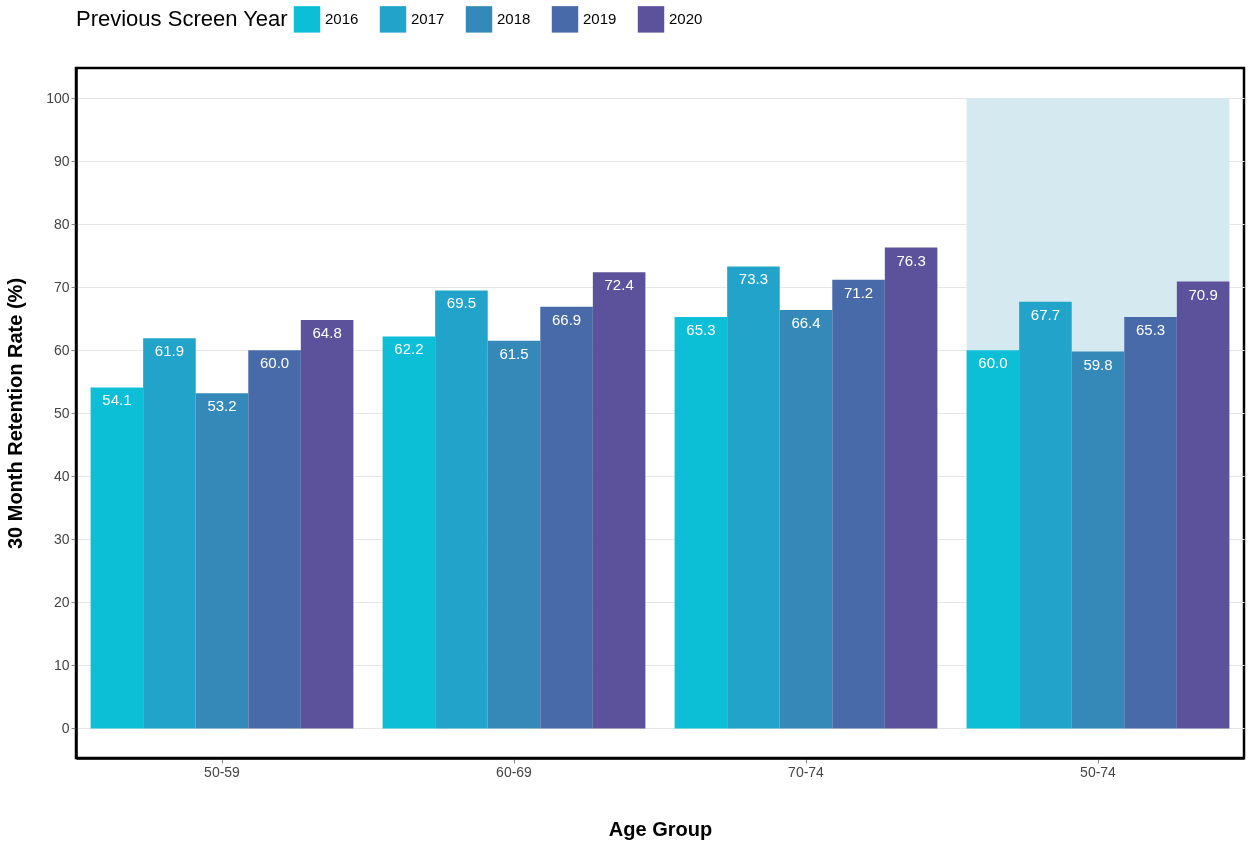 This screenshot has width=1249, height=844. What do you see at coordinates (169, 351) in the screenshot?
I see `data-label: 61.9` at bounding box center [169, 351].